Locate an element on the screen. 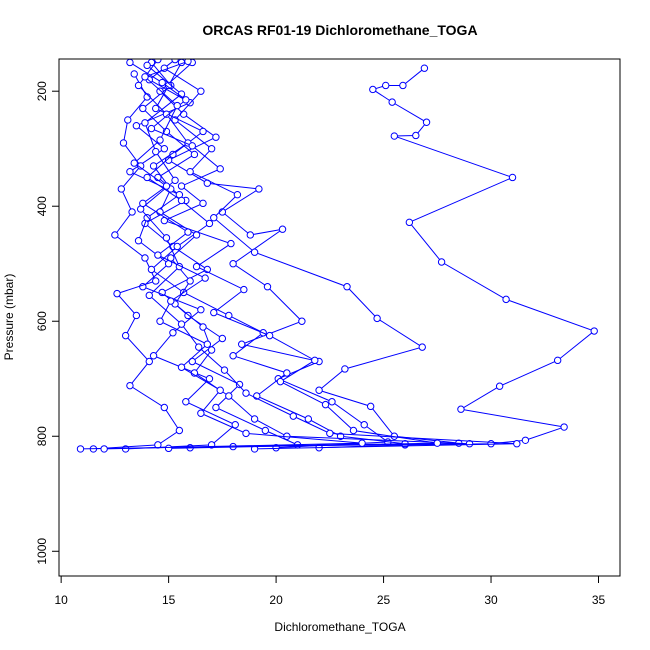  x-tick-label: 10 is located at coordinates (61, 600).